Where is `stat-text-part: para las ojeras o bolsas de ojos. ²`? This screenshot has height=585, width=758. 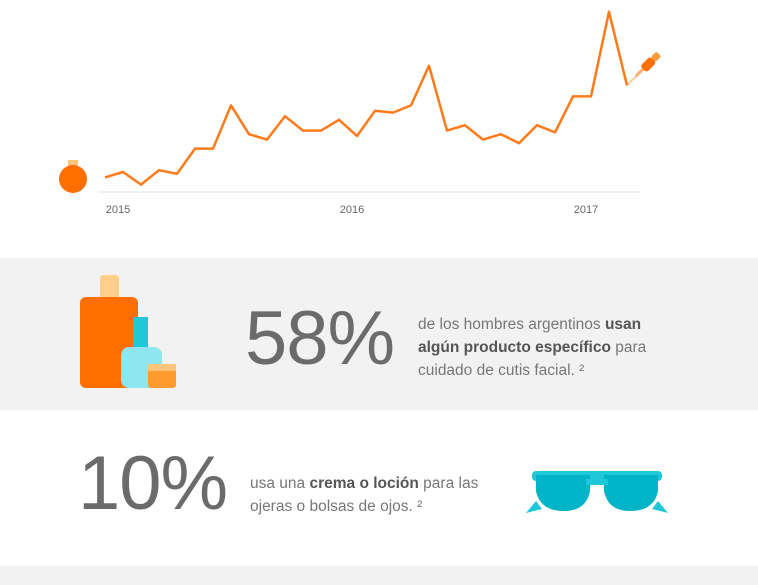
stat-text-part: para las ojeras o bolsas de ojos. ² is located at coordinates (364, 495).